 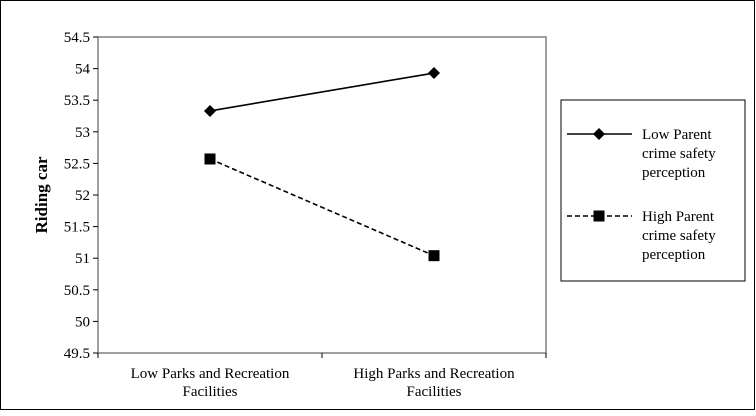 What do you see at coordinates (77, 228) in the screenshot?
I see `y-tick-label: 51.5` at bounding box center [77, 228].